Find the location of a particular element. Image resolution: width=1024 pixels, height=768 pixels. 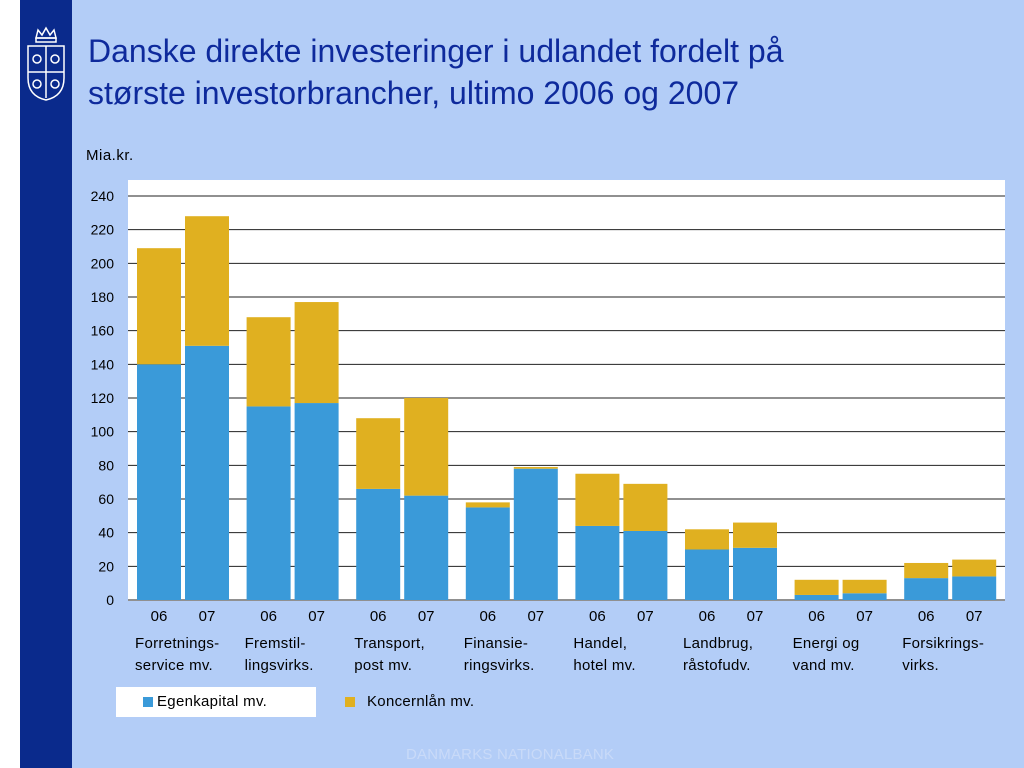

category-label: Finansie- is located at coordinates (496, 643).